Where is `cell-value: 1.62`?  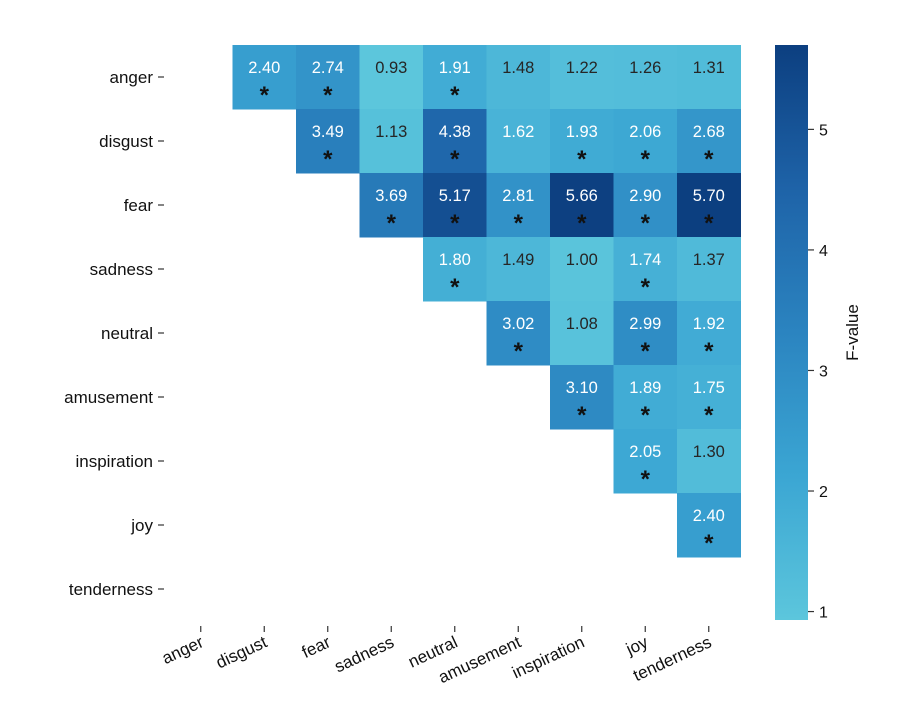 cell-value: 1.62 is located at coordinates (518, 132).